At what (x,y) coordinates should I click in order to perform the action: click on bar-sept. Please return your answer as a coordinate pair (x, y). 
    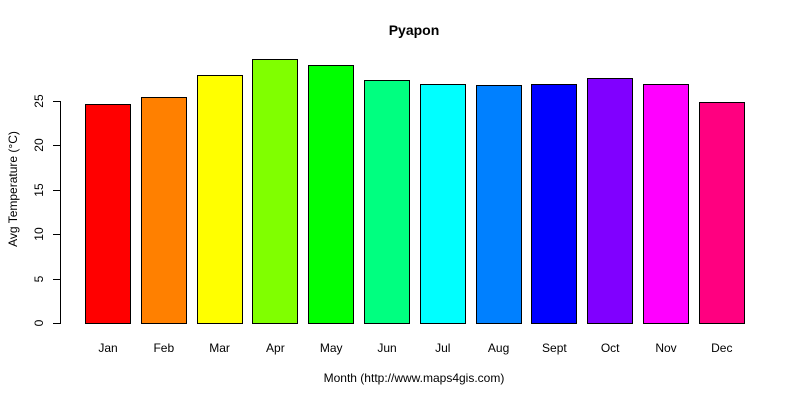
    Looking at the image, I should click on (554, 204).